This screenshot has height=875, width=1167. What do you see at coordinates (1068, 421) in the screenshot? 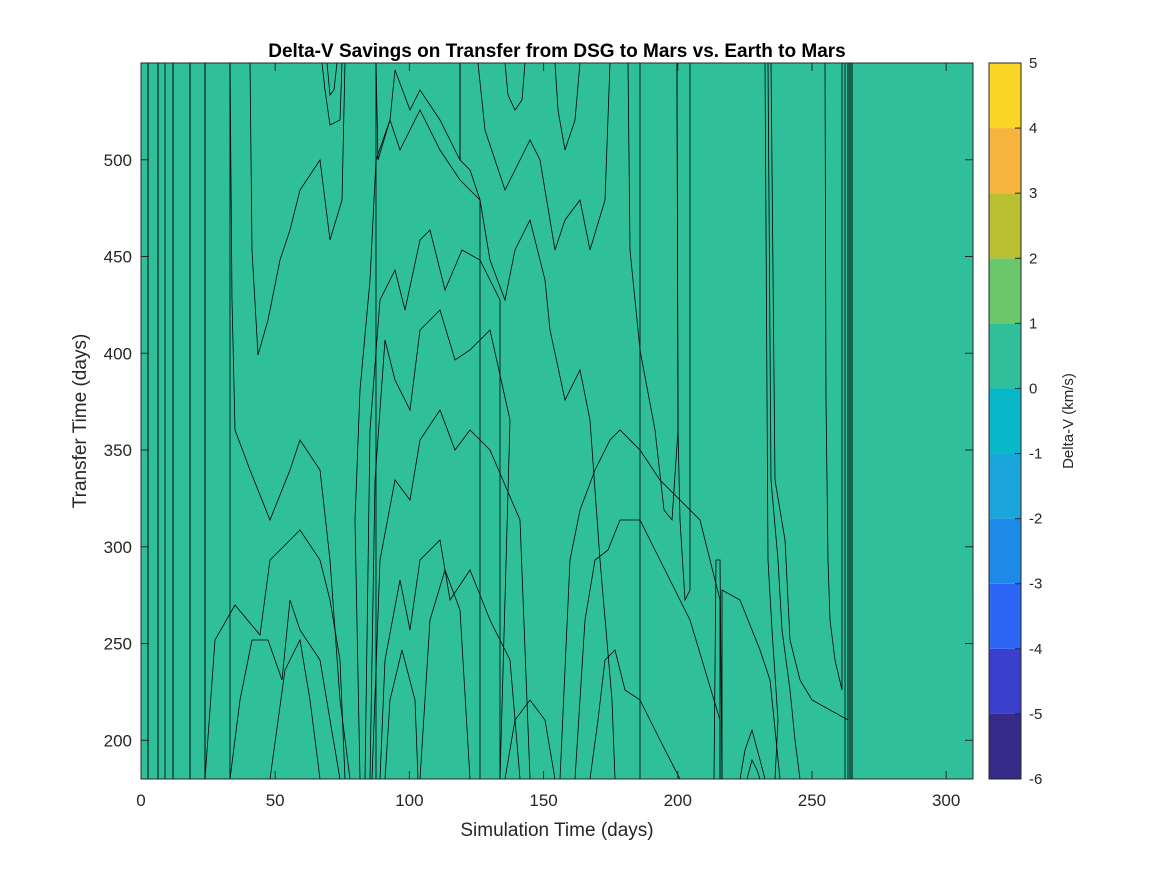
I see `colorbar-label: Delta-V (km/s)` at bounding box center [1068, 421].